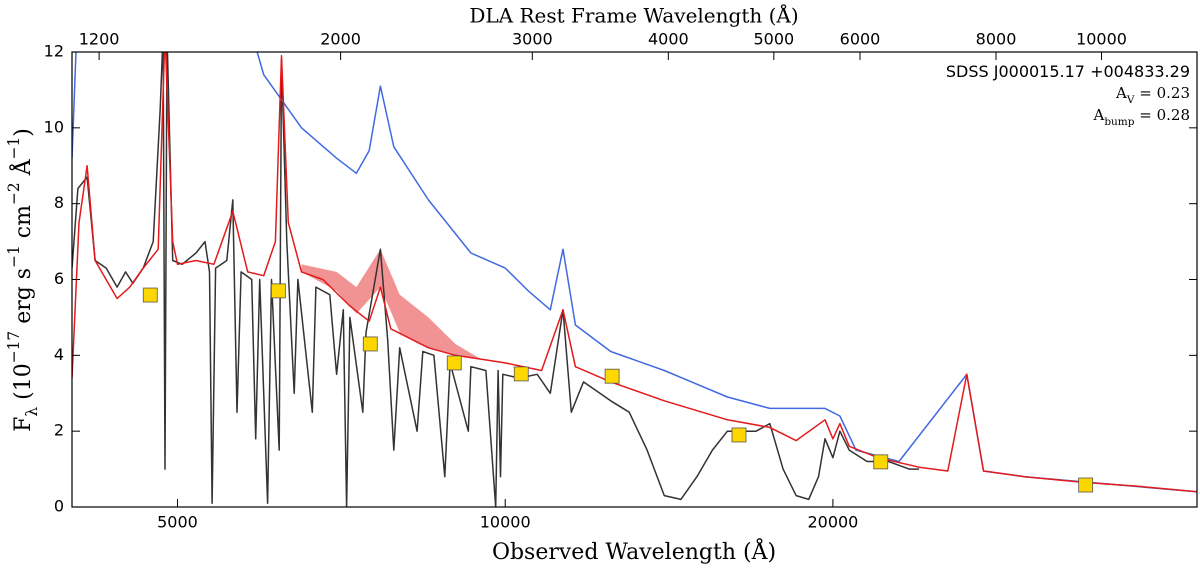  Describe the element at coordinates (860, 39) in the screenshot. I see `top-tick-label: 6000` at that location.